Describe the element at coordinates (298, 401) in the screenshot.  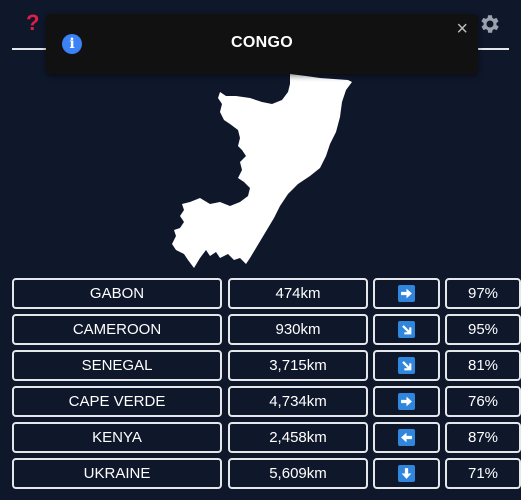
I see `guess-distance: 4,734km` at that location.